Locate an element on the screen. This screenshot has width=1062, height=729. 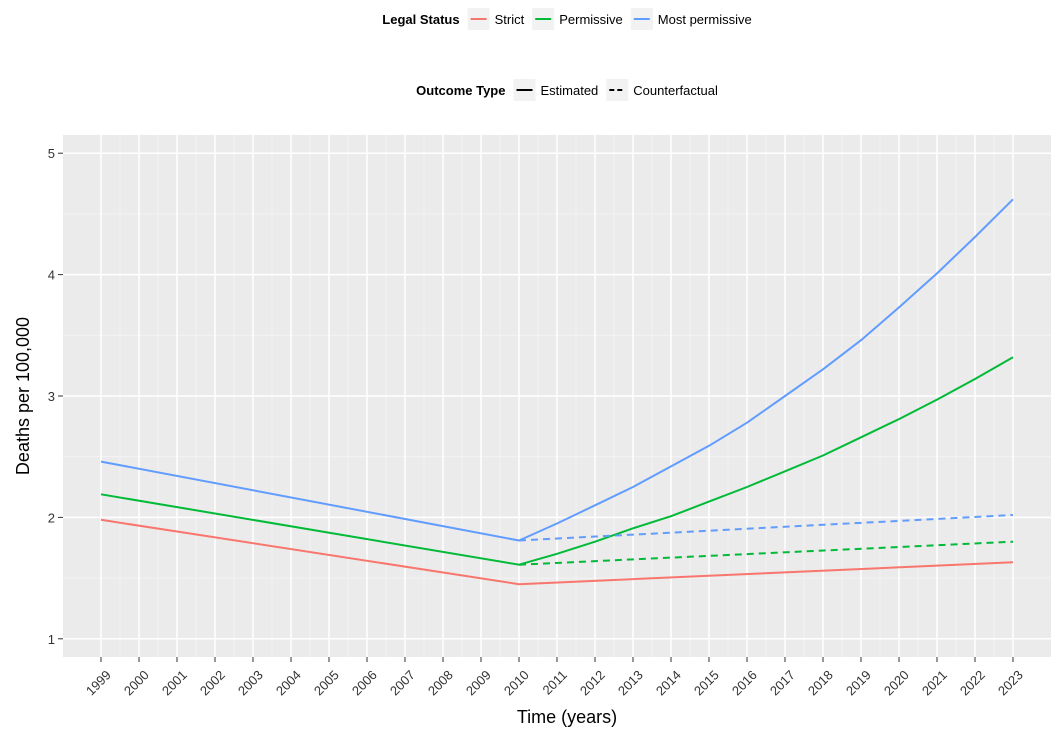
x-tick-label: 2004 is located at coordinates (288, 682).